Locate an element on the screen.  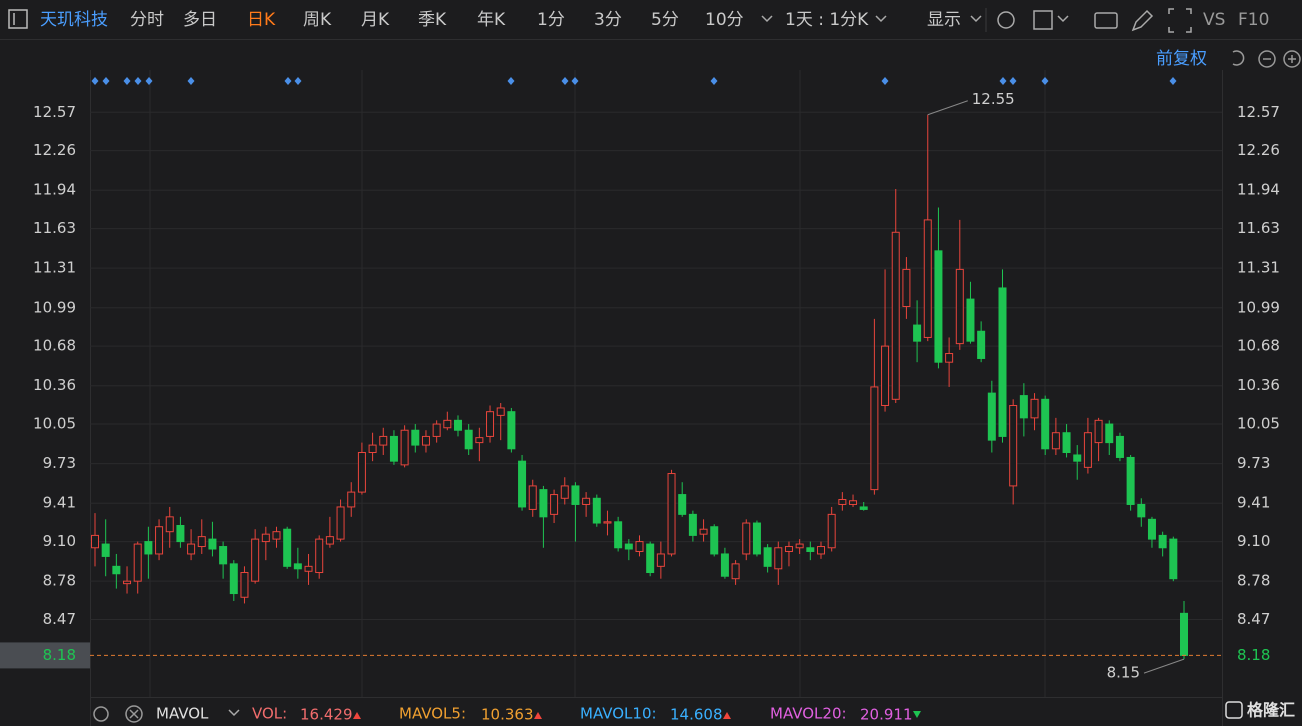
period-tab: 多日 is located at coordinates (200, 20).